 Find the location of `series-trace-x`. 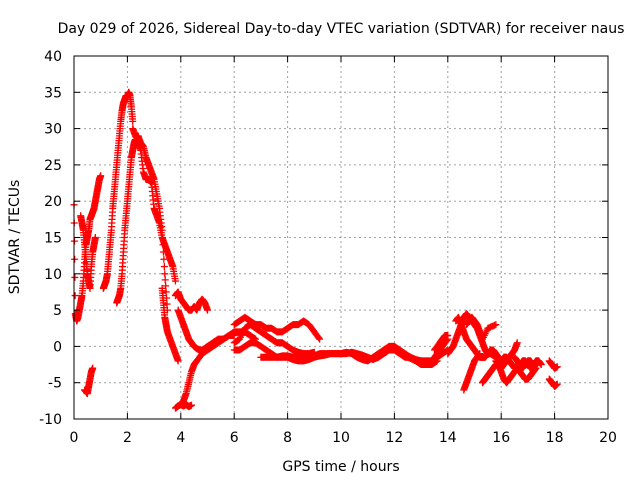

series-trace-x is located at coordinates (516, 372).